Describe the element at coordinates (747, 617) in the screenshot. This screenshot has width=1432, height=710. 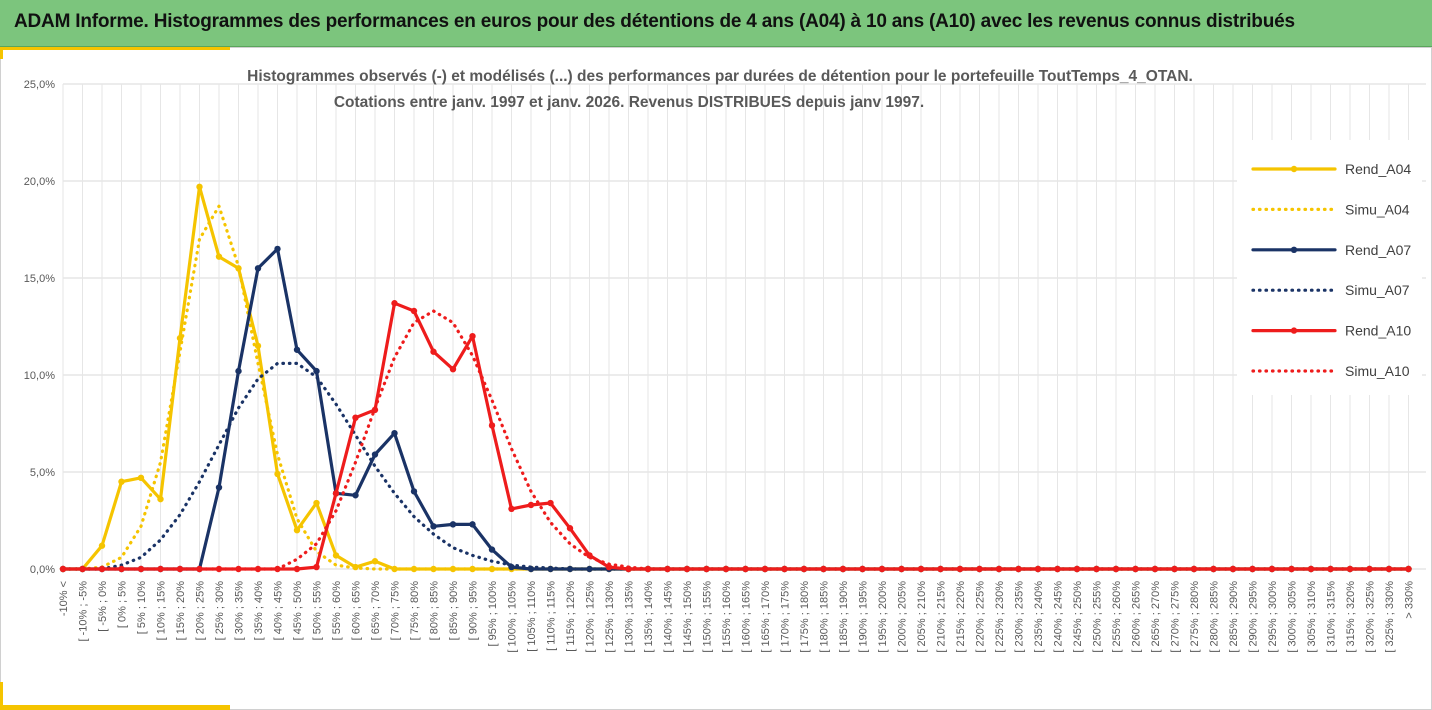
I see `x-tick-label: [ 160% ; 165%` at that location.